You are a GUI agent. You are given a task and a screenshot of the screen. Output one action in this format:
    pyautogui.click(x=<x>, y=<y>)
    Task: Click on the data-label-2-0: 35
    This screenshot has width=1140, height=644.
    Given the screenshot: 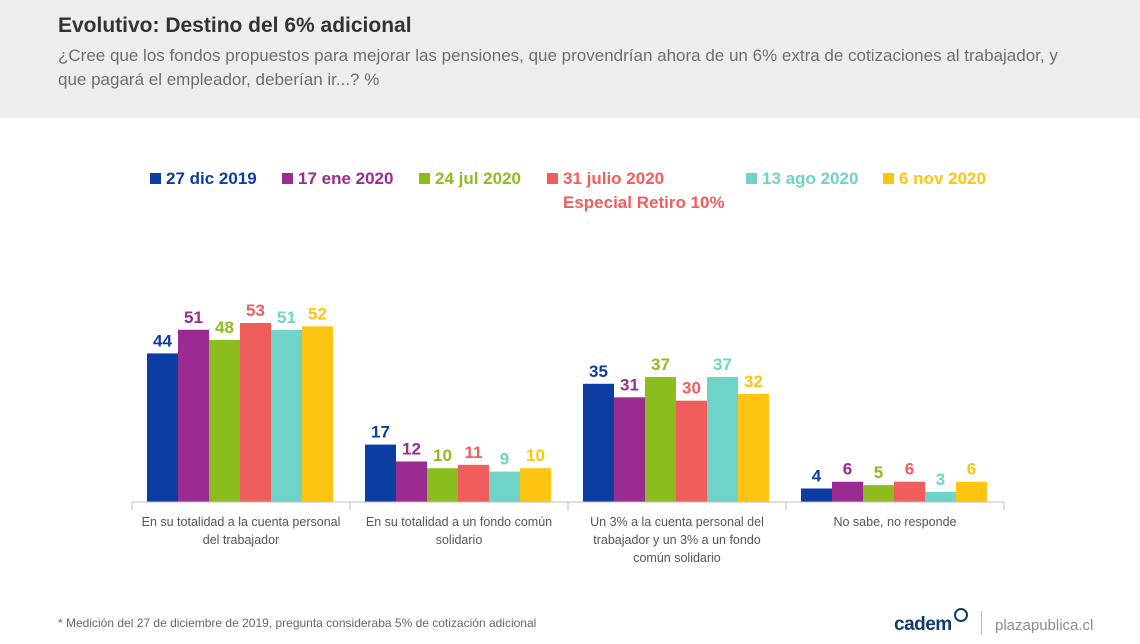 What is the action you would take?
    pyautogui.click(x=598, y=371)
    